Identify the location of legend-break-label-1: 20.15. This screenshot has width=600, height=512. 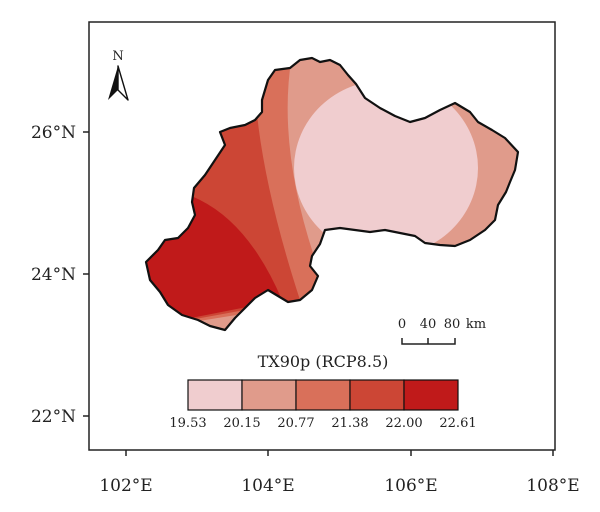
(241, 423).